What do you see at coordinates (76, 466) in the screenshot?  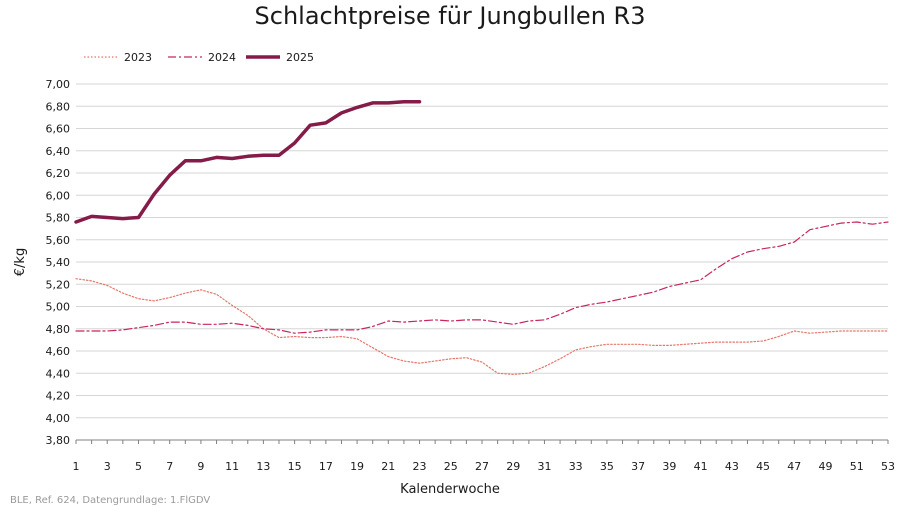 I see `x-tick-label: 1` at bounding box center [76, 466].